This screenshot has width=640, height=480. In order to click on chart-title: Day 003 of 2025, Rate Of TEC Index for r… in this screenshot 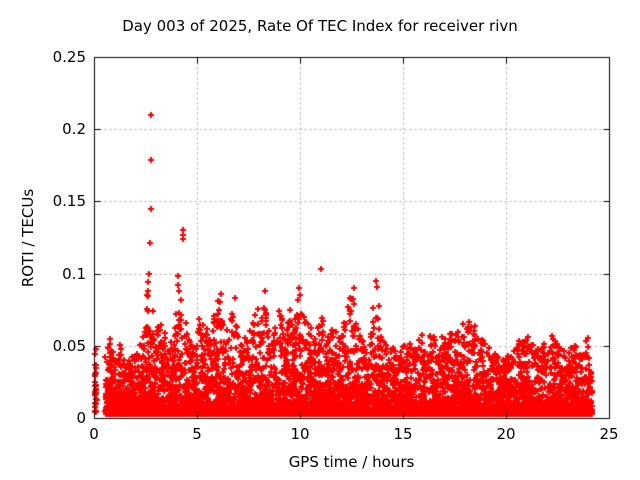, I will do `click(320, 26)`.